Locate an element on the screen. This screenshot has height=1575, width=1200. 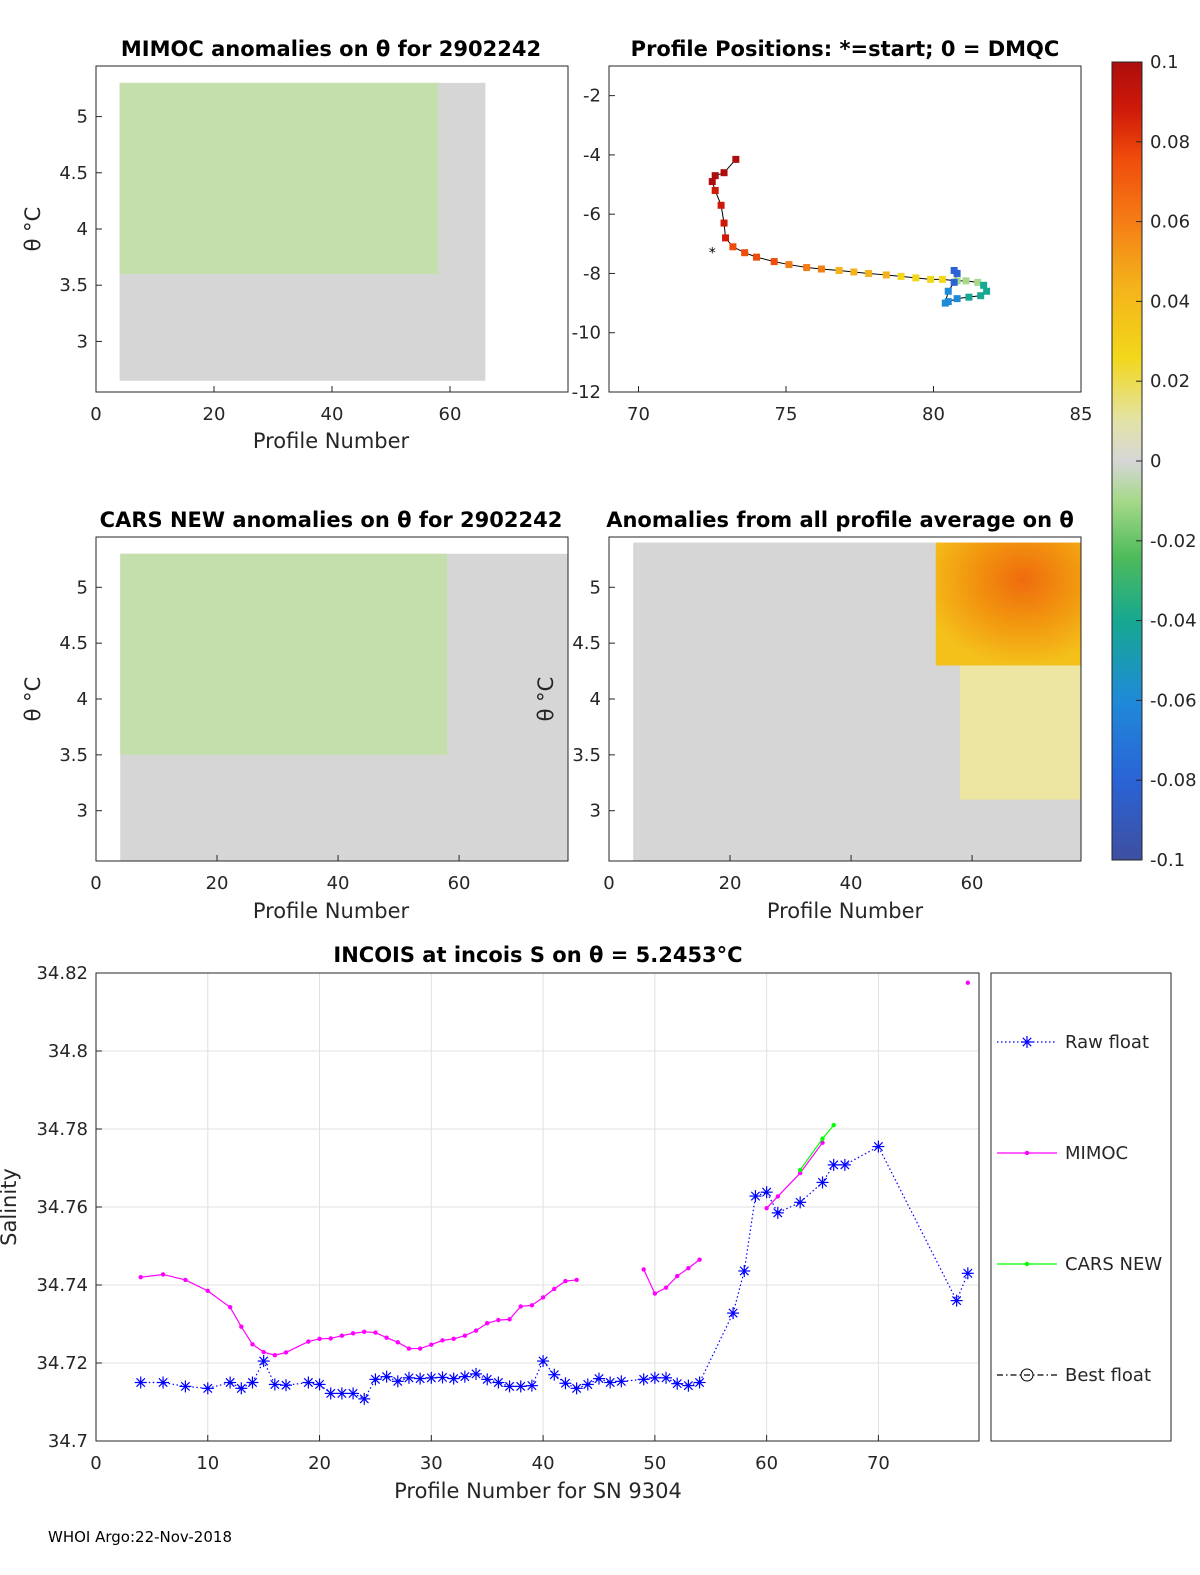
mimoc-ylabel: θ °C is located at coordinates (33, 229).